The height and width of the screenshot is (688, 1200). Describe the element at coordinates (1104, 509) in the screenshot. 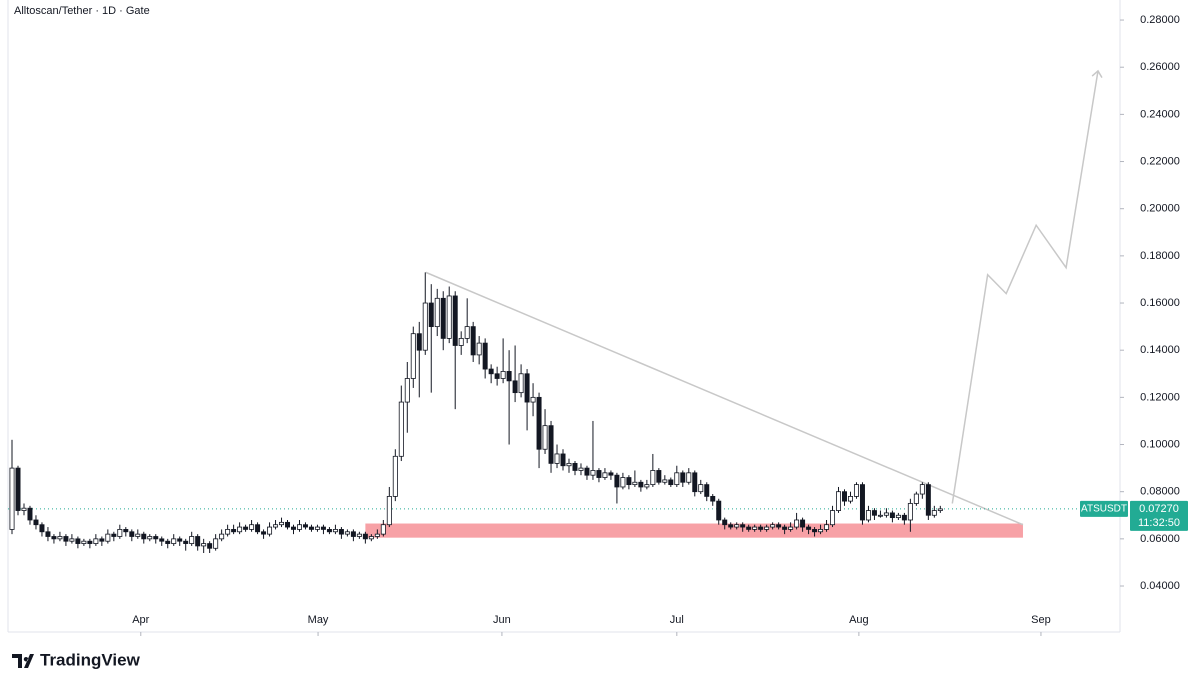

I see `symbol-label: ATSUSDT` at that location.